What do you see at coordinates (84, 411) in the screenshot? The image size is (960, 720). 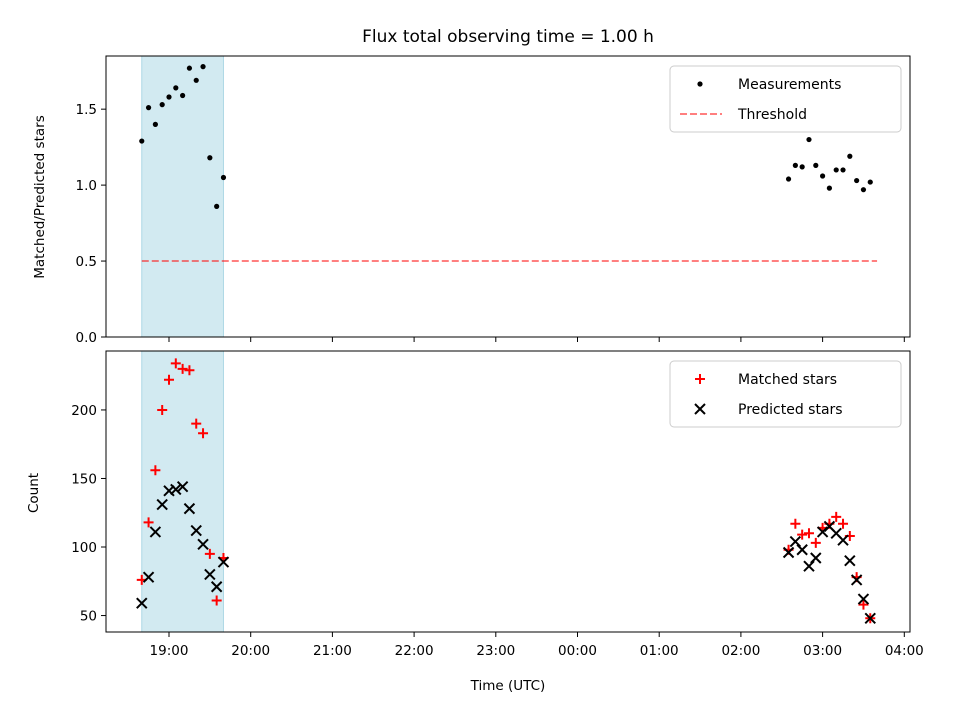 I see `y-tick-label: 200` at bounding box center [84, 411].